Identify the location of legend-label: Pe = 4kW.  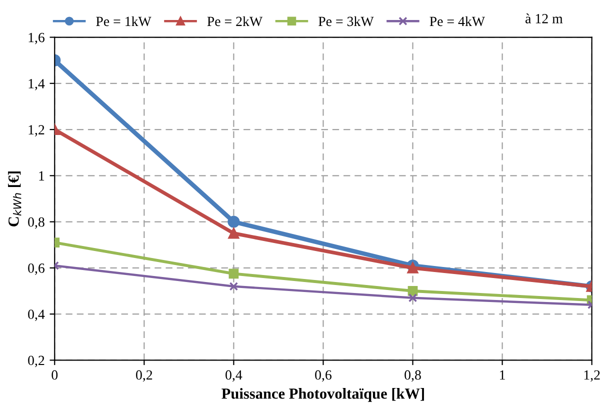
(457, 21).